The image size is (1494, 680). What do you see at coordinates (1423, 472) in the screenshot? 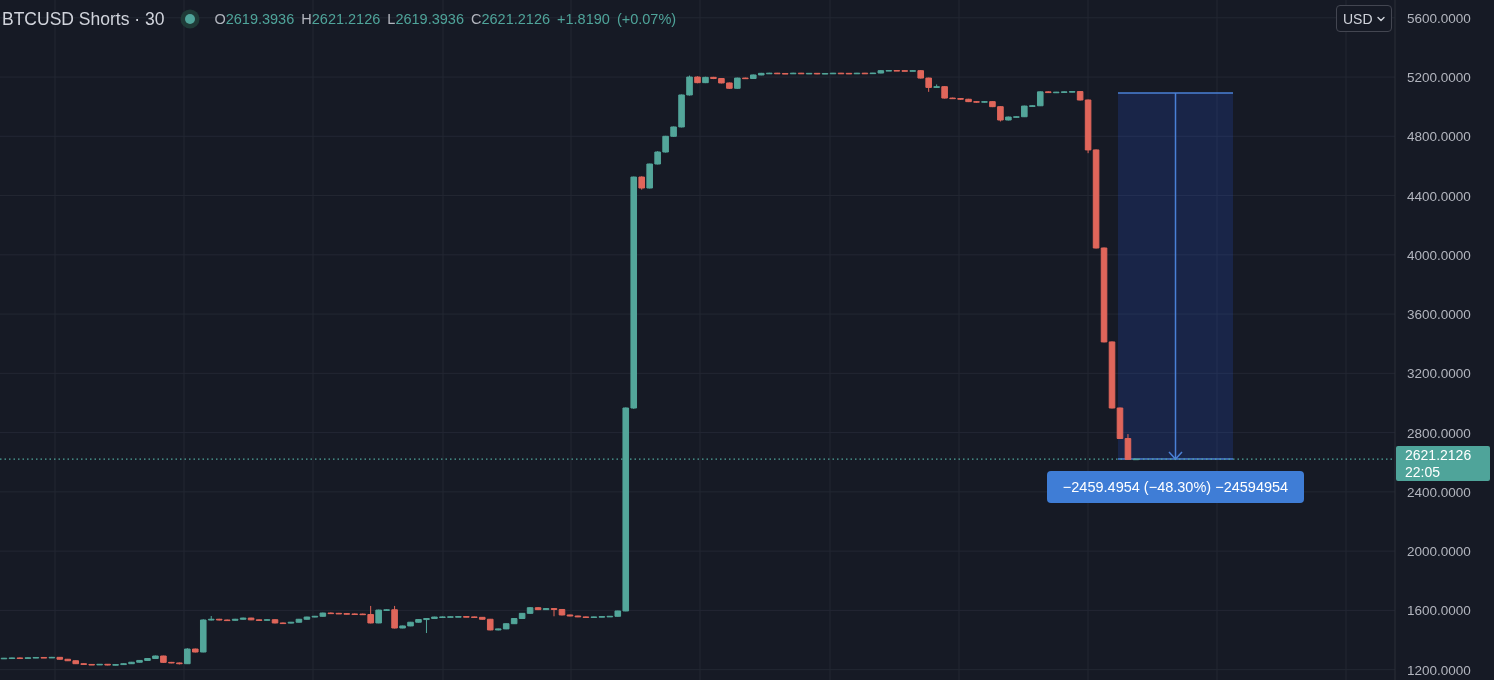
I see `text: 22:05` at bounding box center [1423, 472].